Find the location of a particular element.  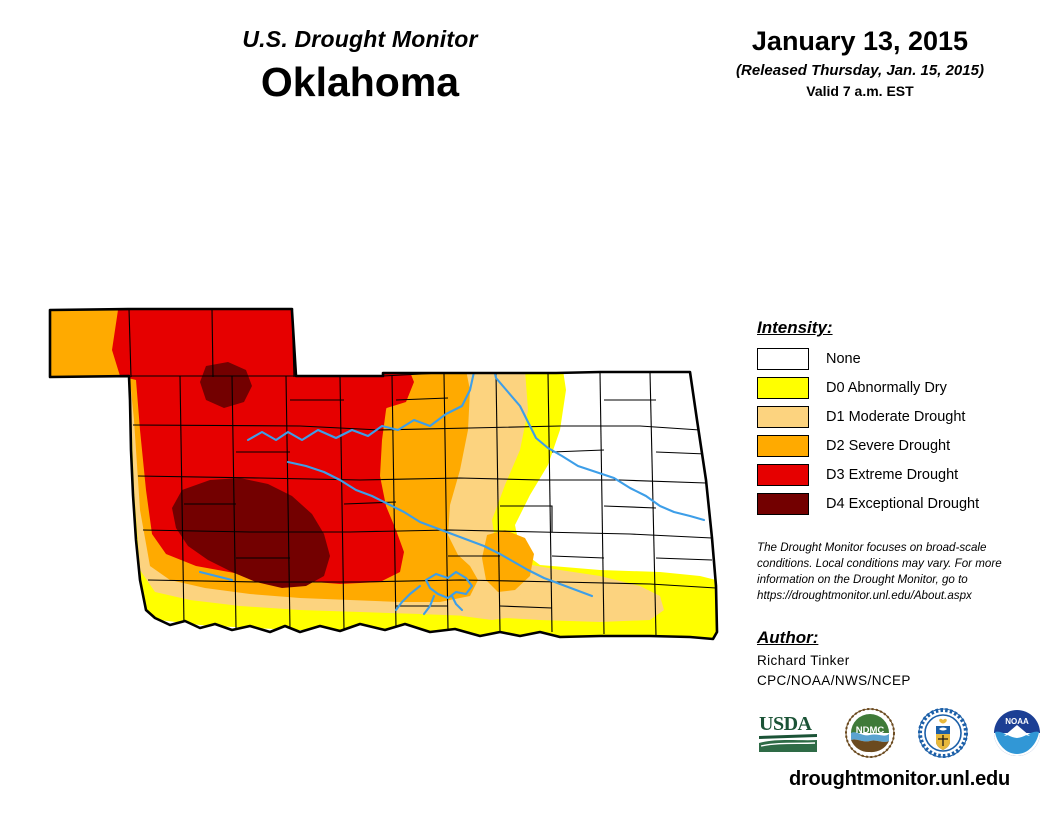

logo-row: USDA NDMC is located at coordinates (899, 733).